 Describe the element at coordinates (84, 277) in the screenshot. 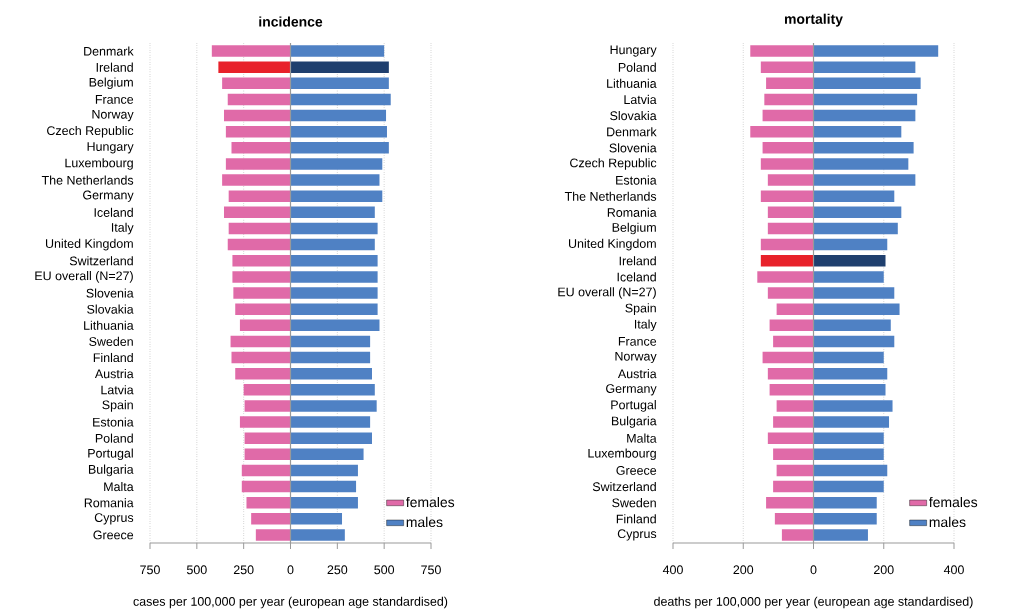

I see `y-tick-label: EU overall (N=27)` at that location.